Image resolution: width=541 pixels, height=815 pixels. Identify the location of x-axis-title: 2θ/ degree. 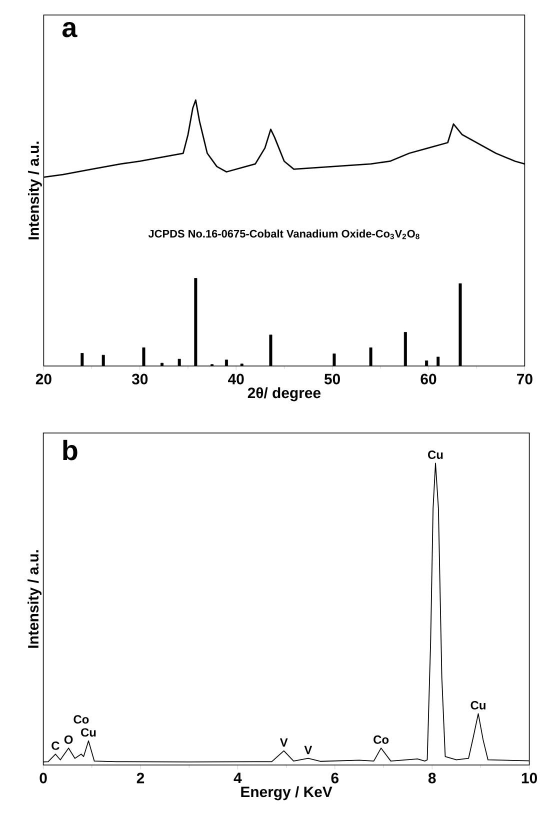
(284, 394).